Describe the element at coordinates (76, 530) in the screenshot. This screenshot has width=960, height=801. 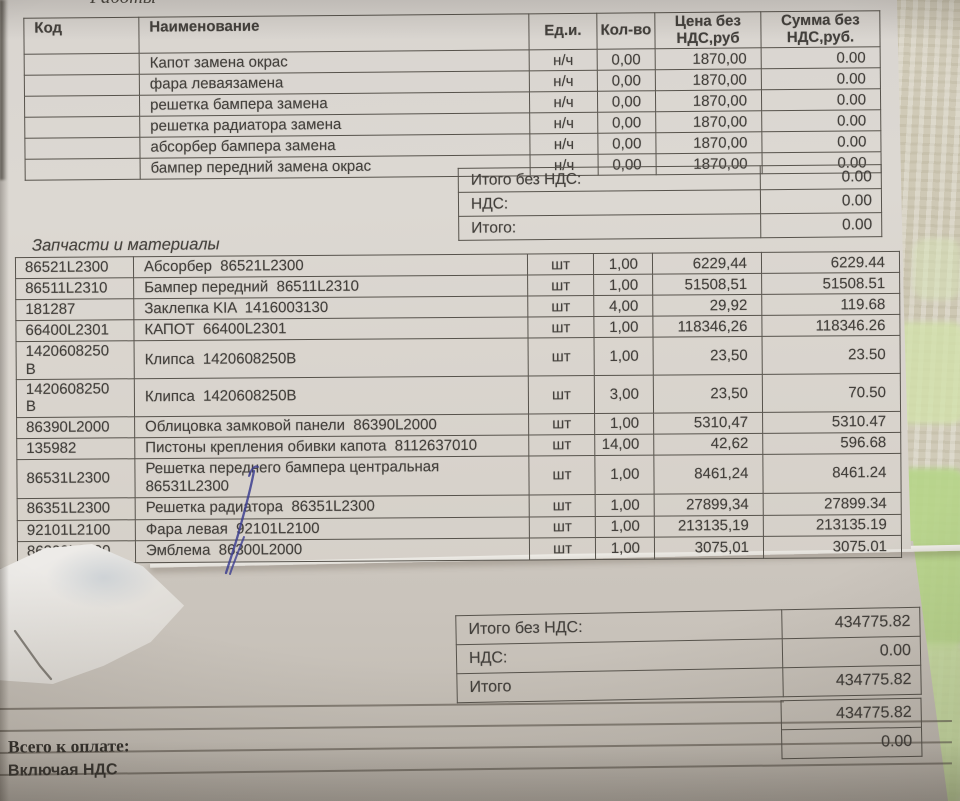
I see `part-code: 92101L2100` at that location.